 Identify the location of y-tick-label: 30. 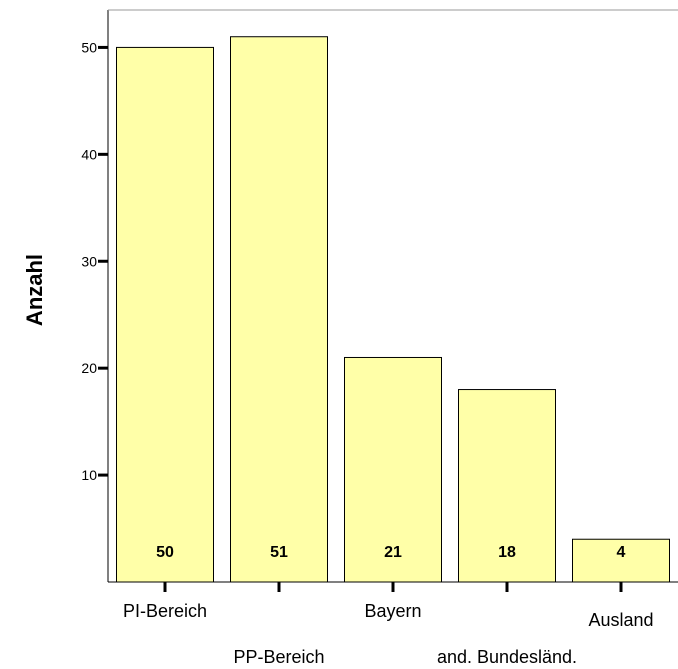
(89, 261).